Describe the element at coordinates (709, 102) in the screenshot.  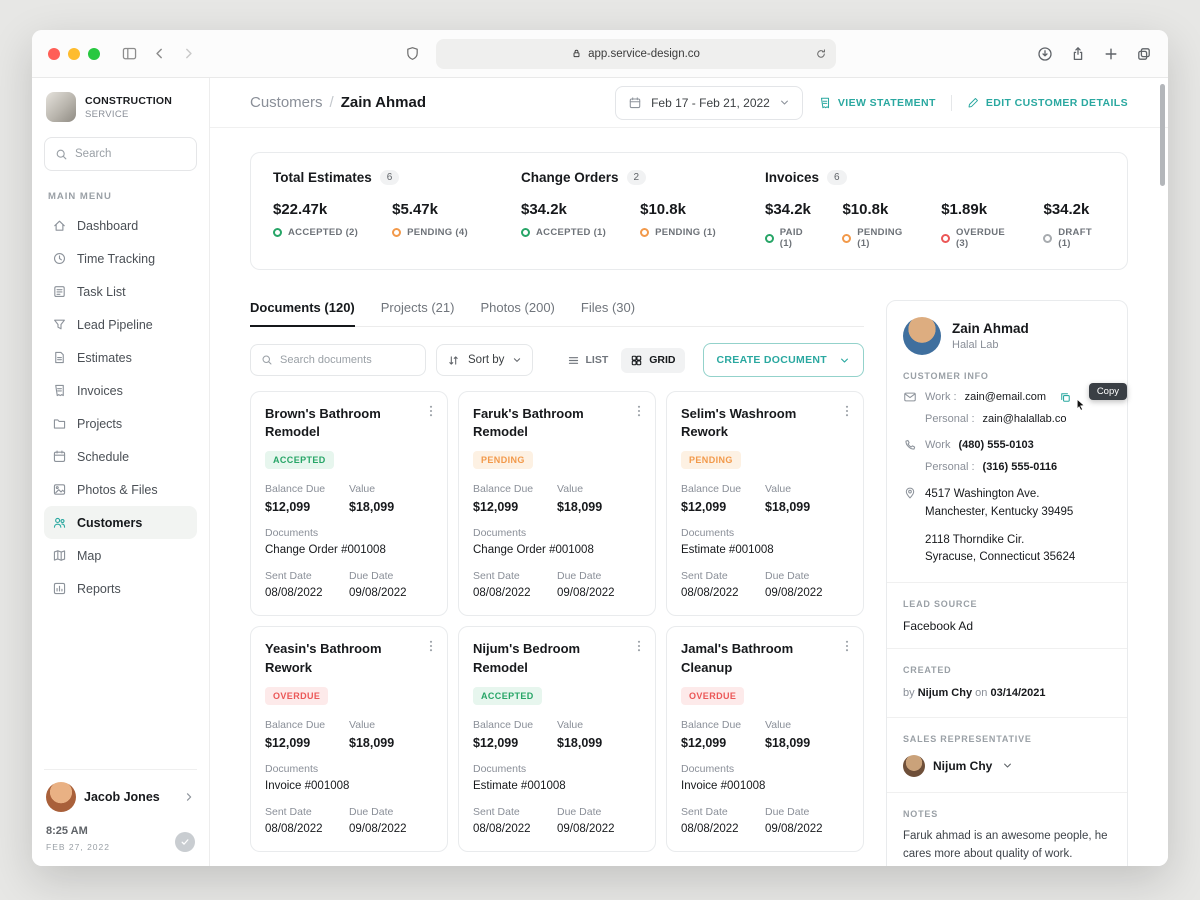
I see `date-range-picker: Feb 17 - Feb 21, 2022` at that location.